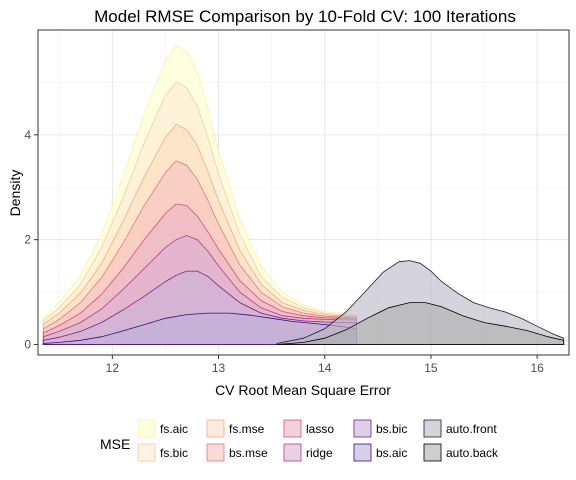 This screenshot has width=576, height=480. What do you see at coordinates (303, 390) in the screenshot?
I see `x-axis-title: CV Root Mean Square Error` at bounding box center [303, 390].